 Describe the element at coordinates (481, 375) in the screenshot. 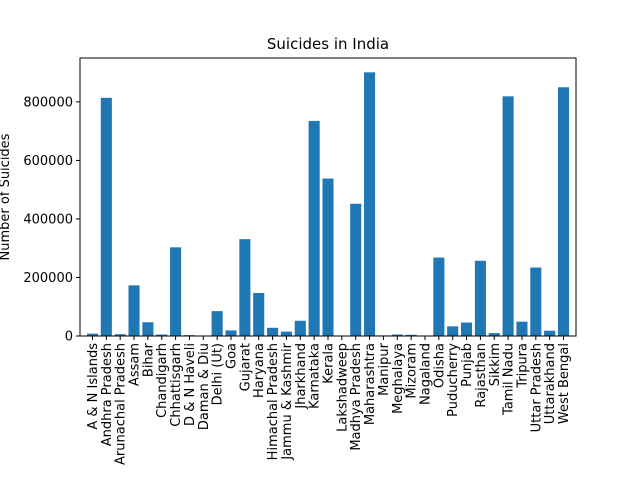

I see `x-tick-label: Rajasthan` at that location.